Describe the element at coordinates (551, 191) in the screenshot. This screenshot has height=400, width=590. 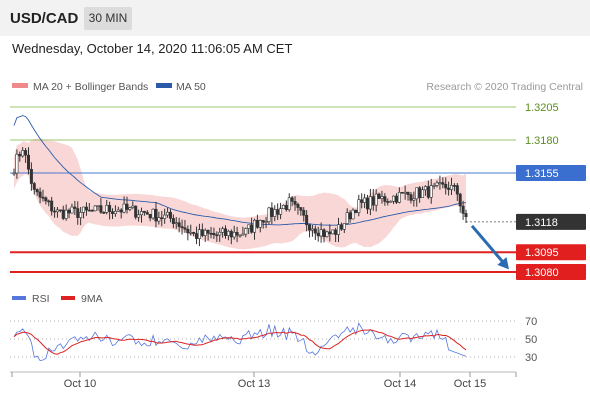
I see `price-tags: 1.3205 1.3180 1.3155 1.3118 1.3095 1.3080` at that location.